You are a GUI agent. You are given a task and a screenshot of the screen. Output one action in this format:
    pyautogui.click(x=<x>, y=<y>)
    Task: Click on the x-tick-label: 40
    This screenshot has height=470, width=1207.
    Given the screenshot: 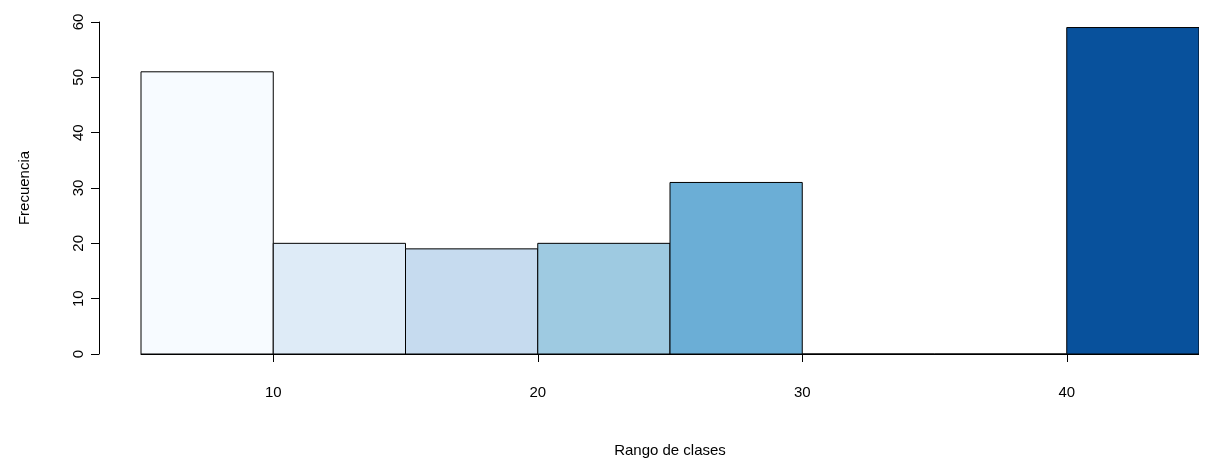 What is the action you would take?
    pyautogui.click(x=1067, y=391)
    